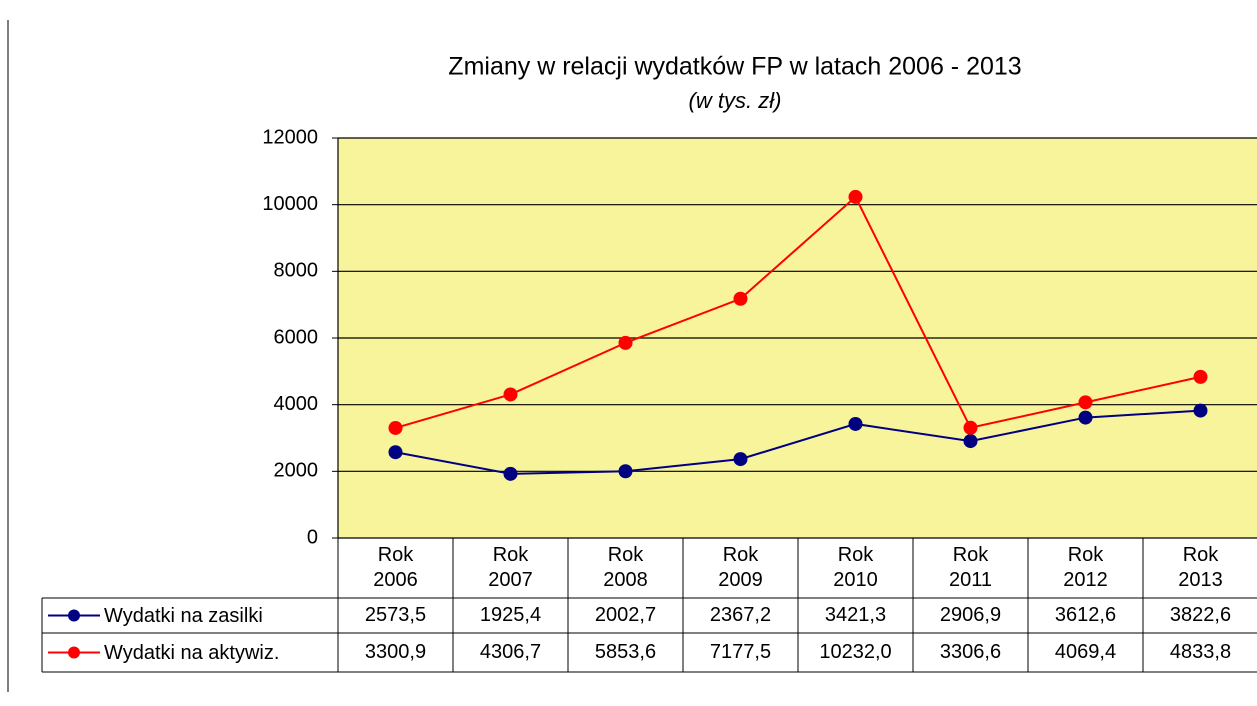 This screenshot has height=706, width=1257. I want to click on value-label: 4306,7, so click(510, 652).